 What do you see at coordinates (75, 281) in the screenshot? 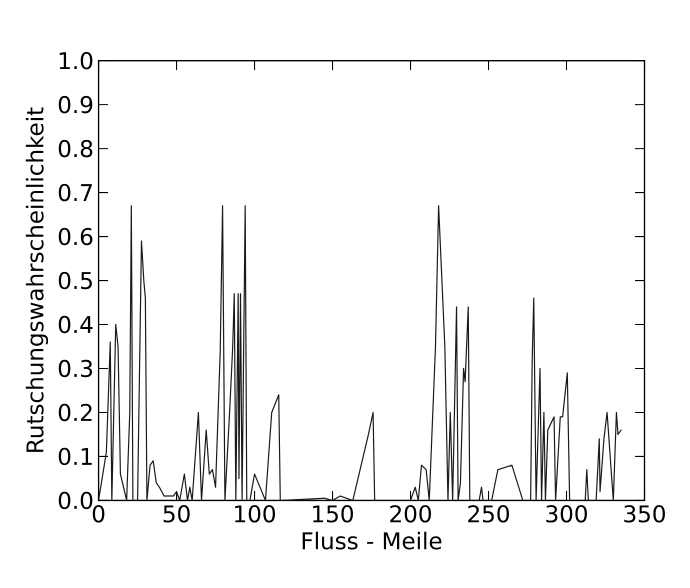
I see `y-tick-label: 0.5` at bounding box center [75, 281].